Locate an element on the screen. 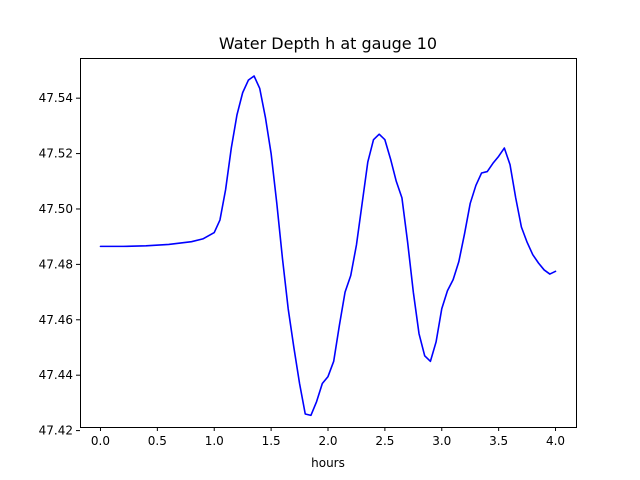 The width and height of the screenshot is (640, 480). y-tick-label: 47.52 is located at coordinates (56, 154).